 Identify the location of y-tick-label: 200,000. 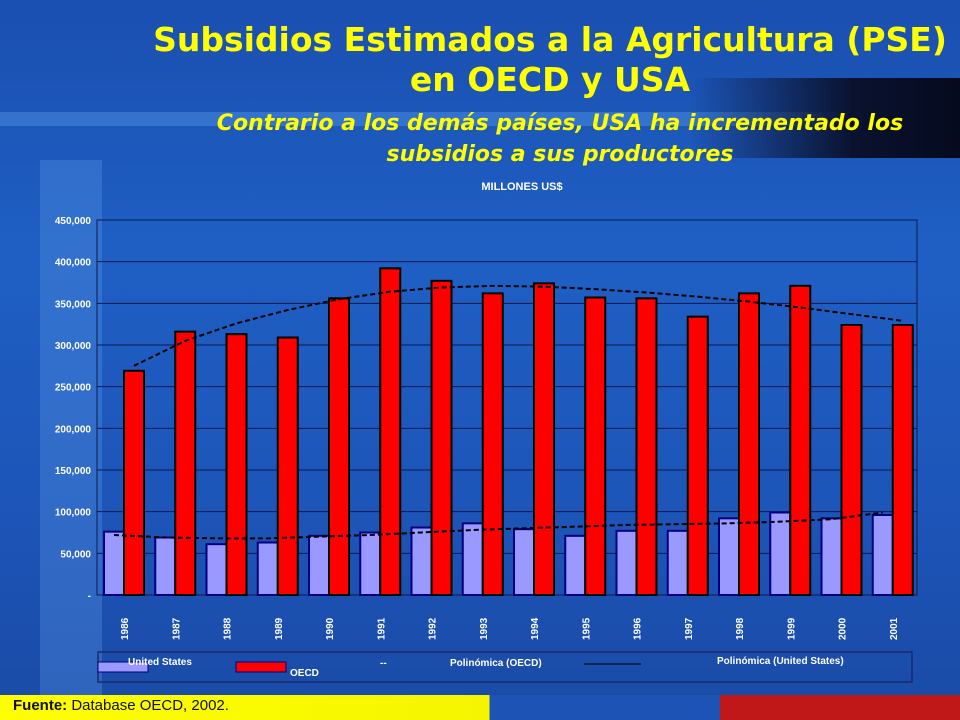
(73, 429).